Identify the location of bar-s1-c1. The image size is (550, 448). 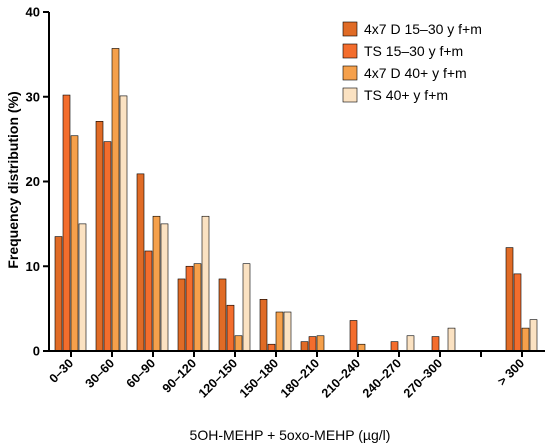
(58, 294).